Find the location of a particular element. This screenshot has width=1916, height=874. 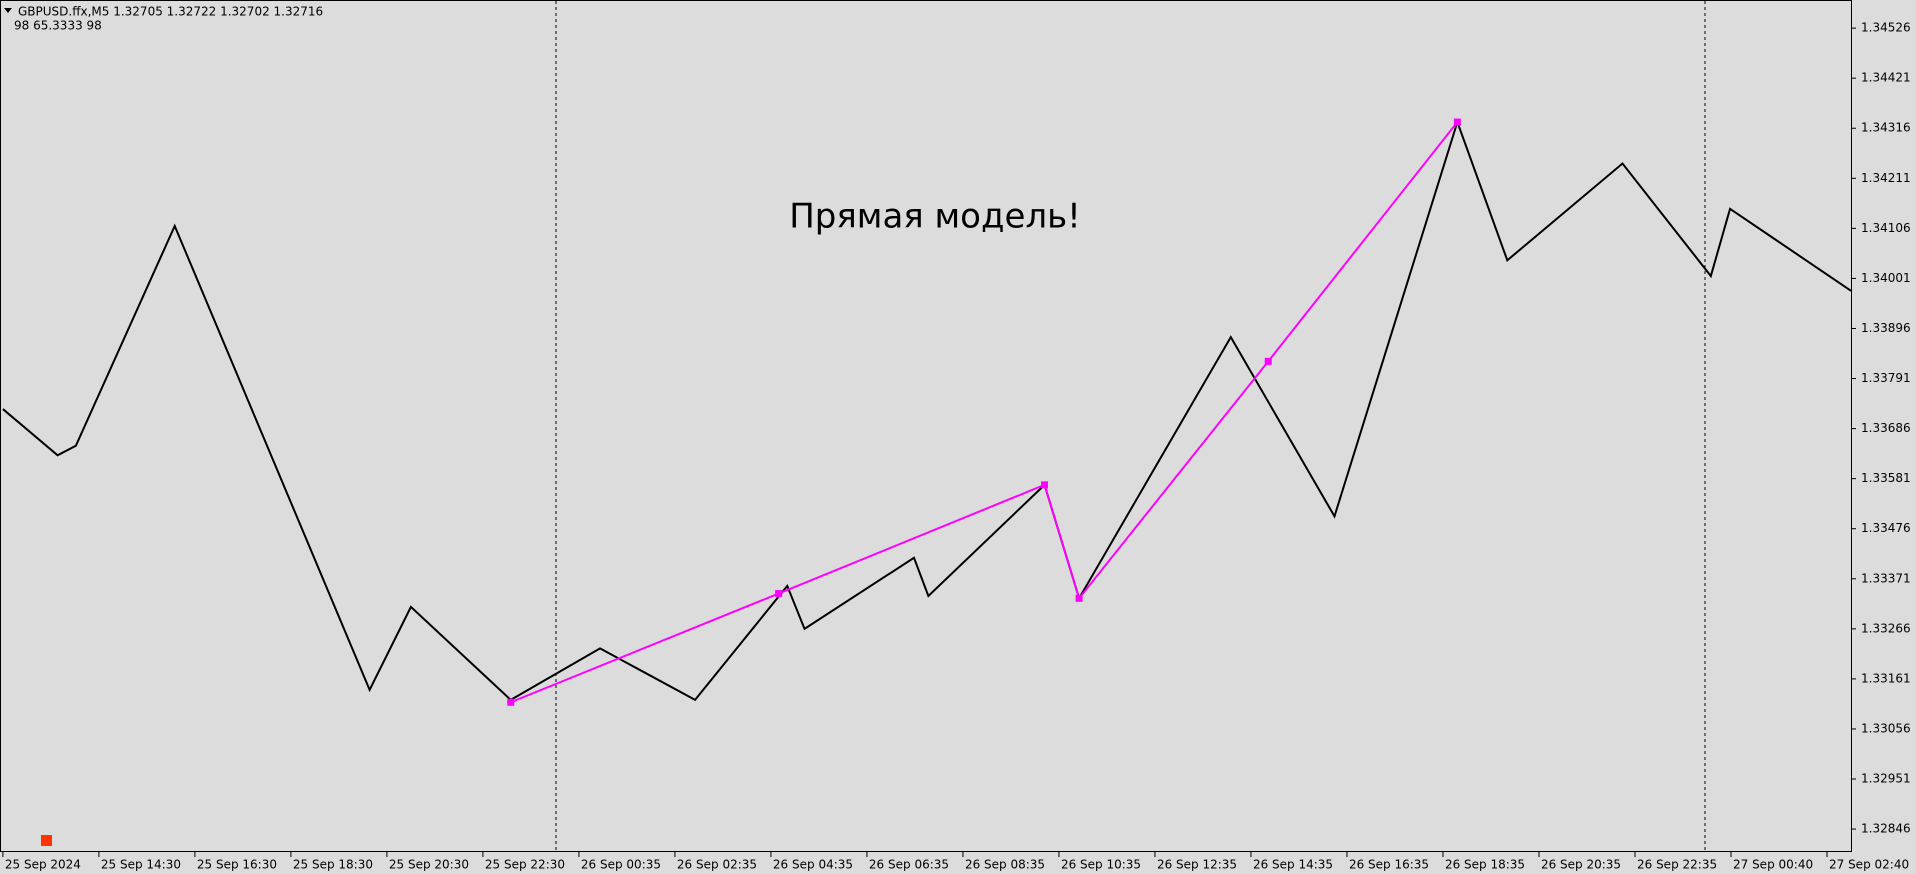

x-tick-label: 26 Sep 04:35 is located at coordinates (813, 865).